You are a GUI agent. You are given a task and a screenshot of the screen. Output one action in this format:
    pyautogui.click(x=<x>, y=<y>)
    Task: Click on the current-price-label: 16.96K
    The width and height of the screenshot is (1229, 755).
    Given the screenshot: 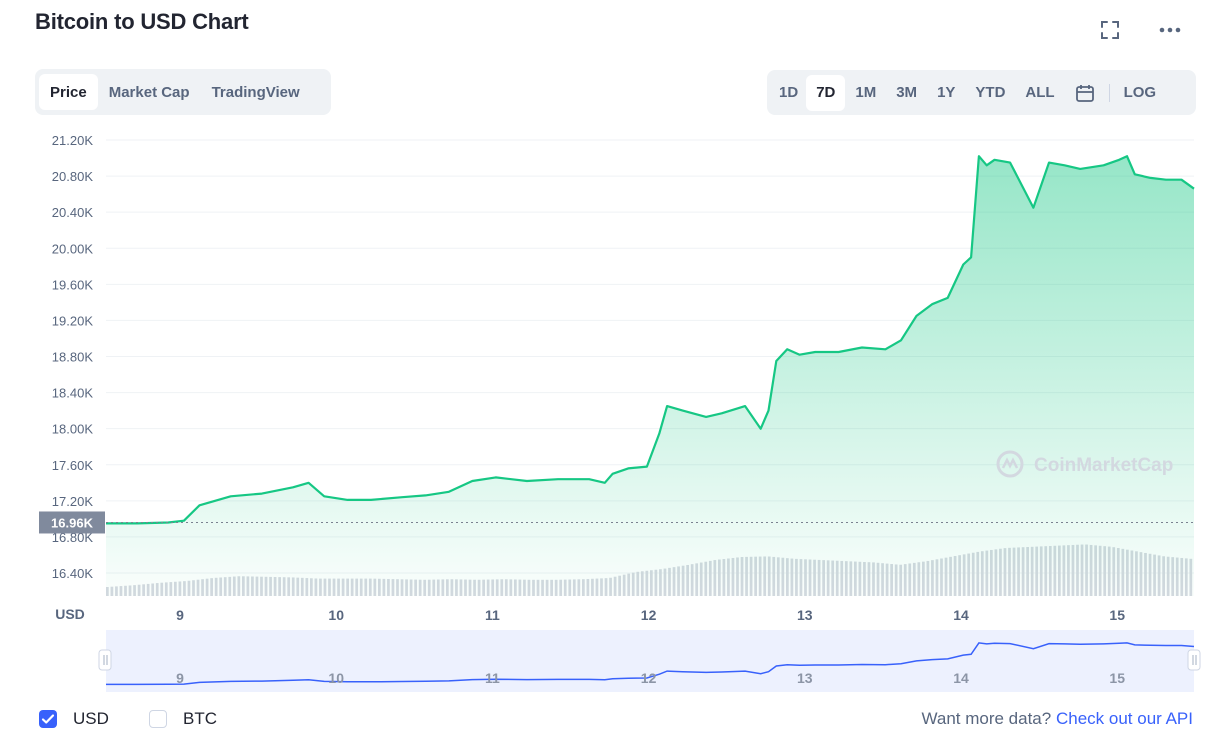 What is the action you would take?
    pyautogui.click(x=72, y=522)
    